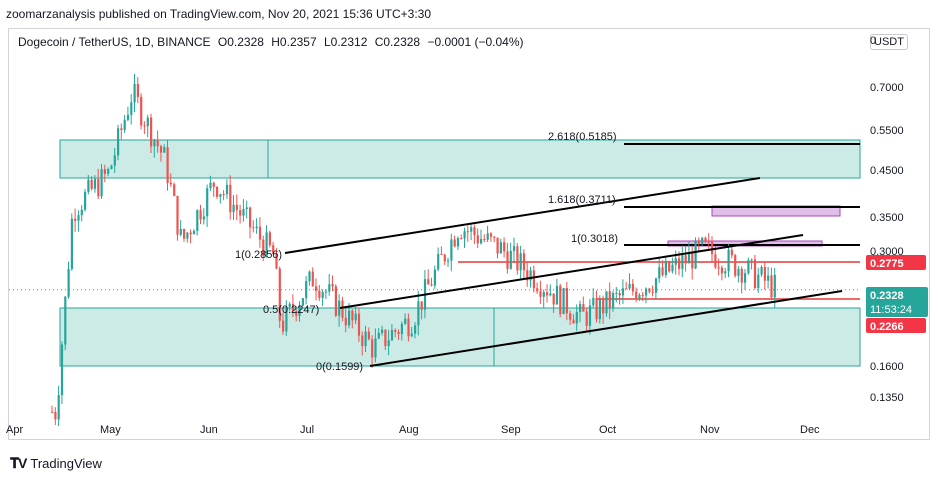  Describe the element at coordinates (889, 42) in the screenshot. I see `currency-badge: USDT` at that location.